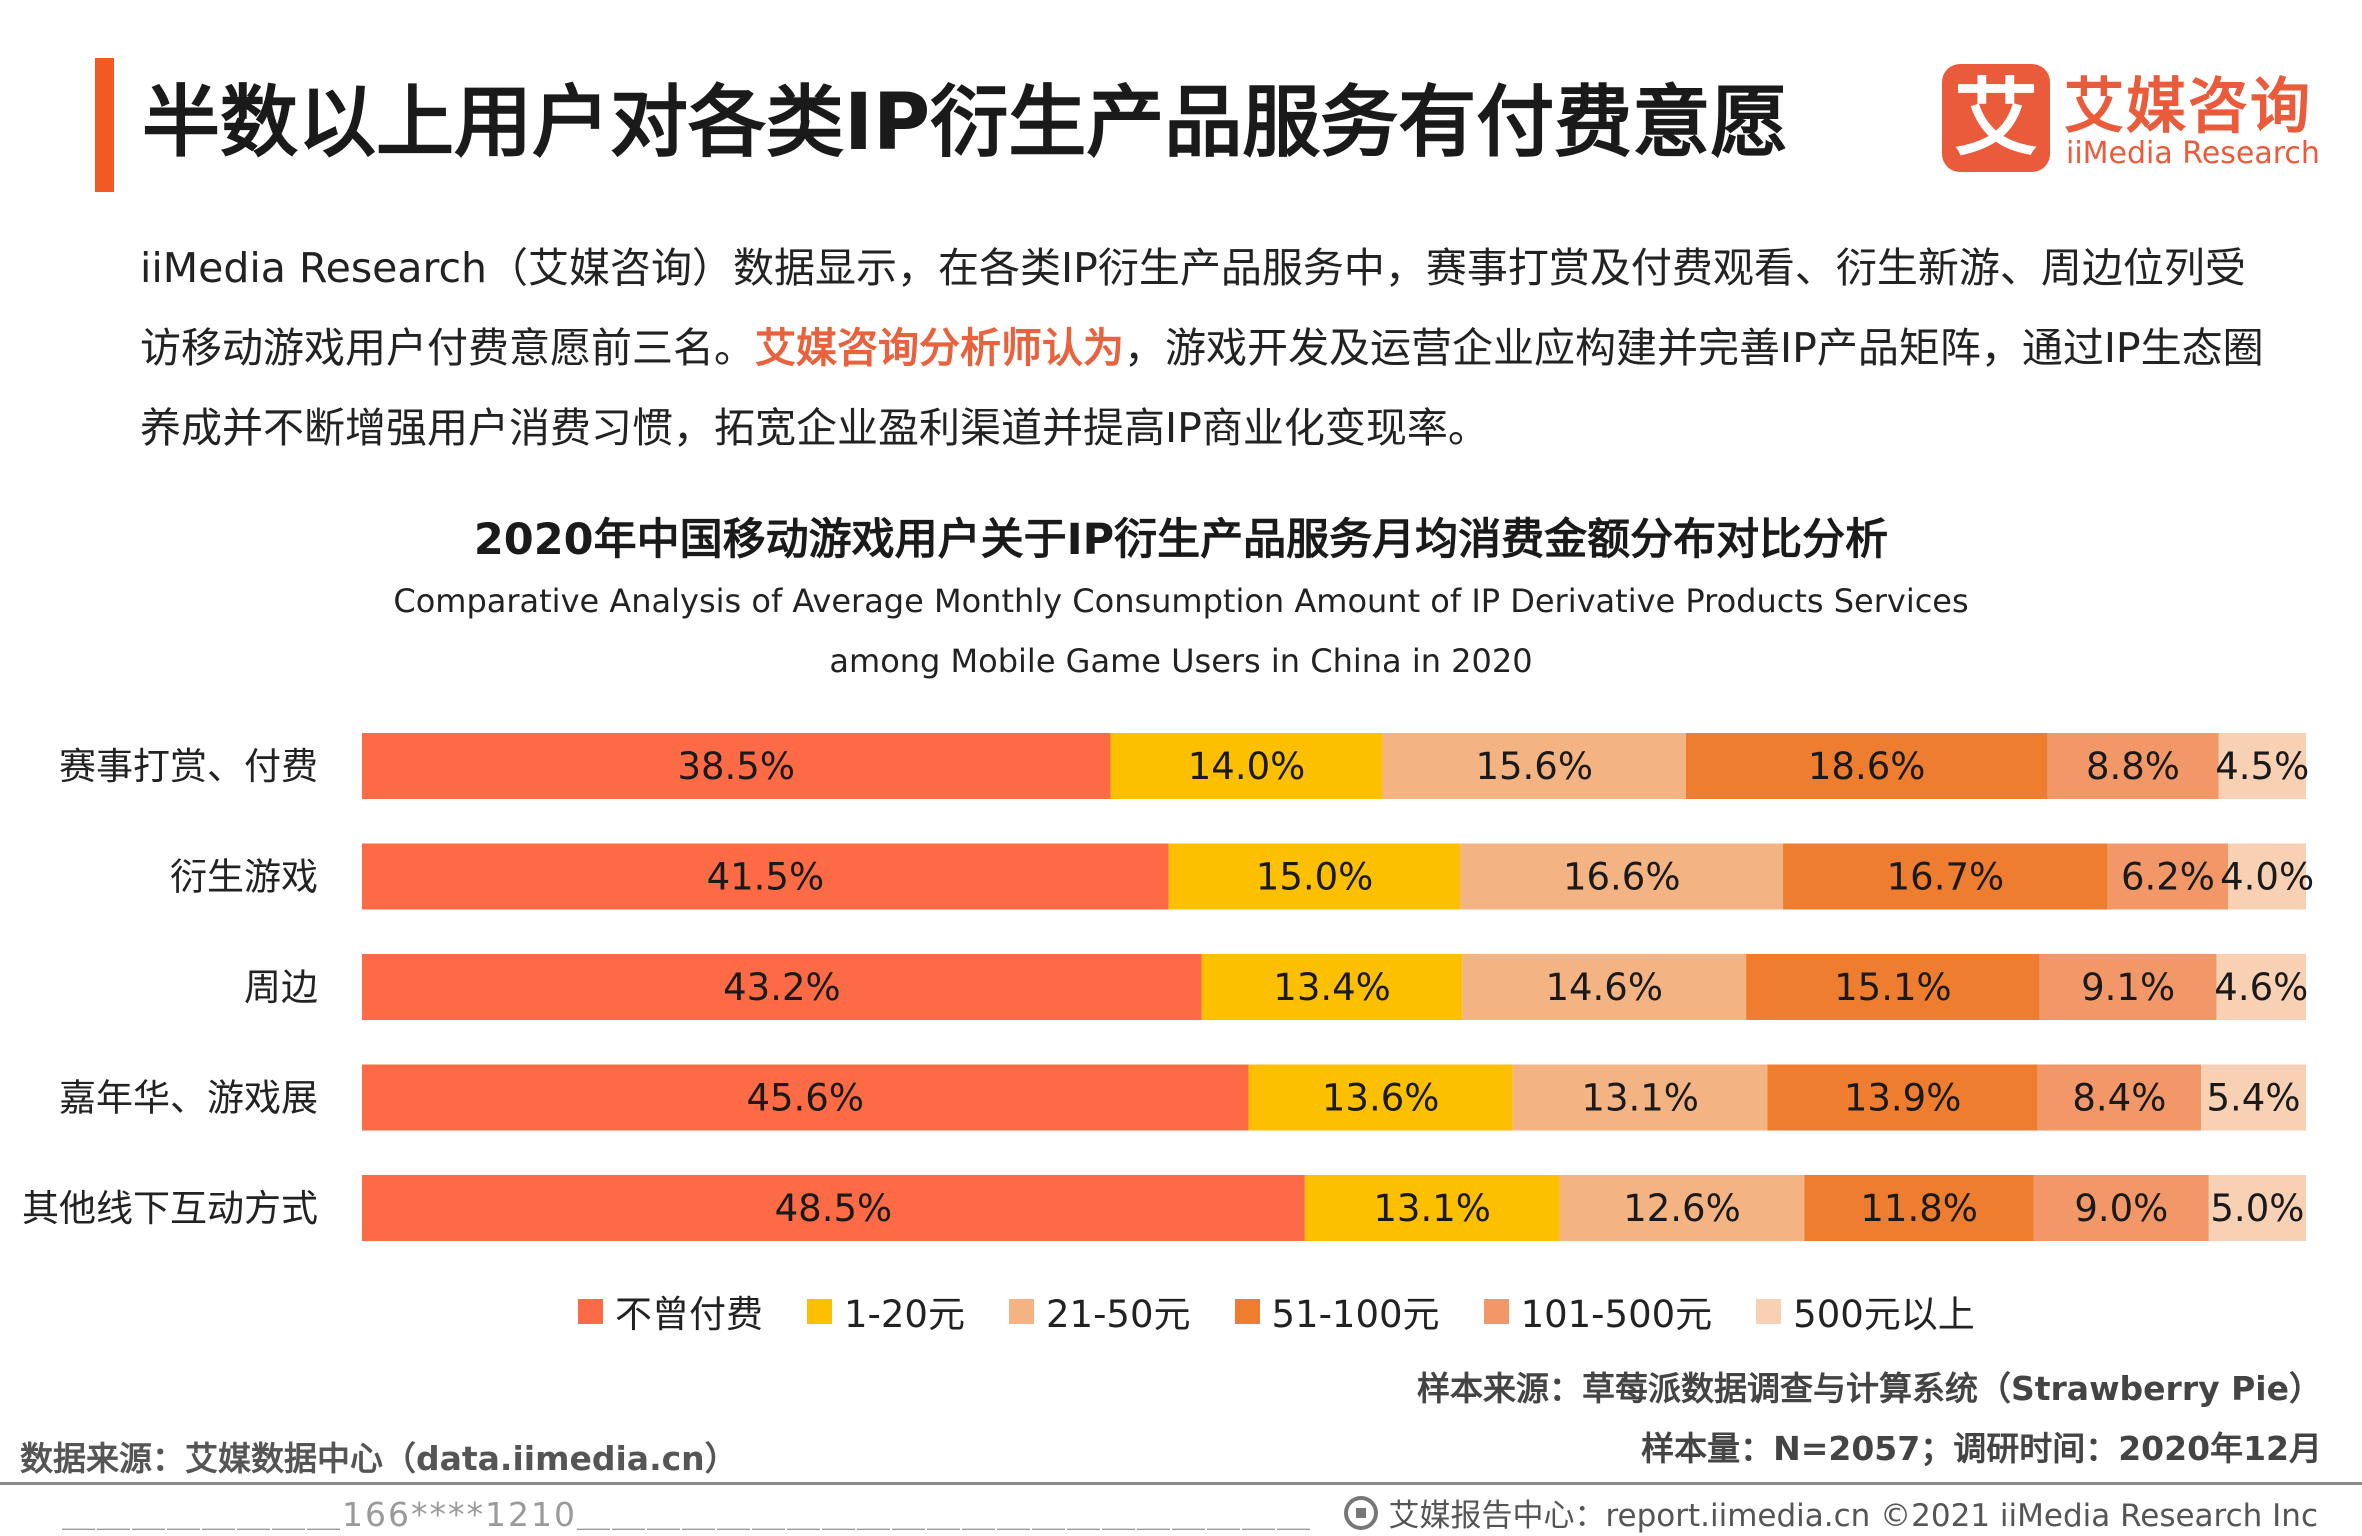 The image size is (2362, 1536). Describe the element at coordinates (244, 877) in the screenshot. I see `category-label: 衍生游戏` at that location.